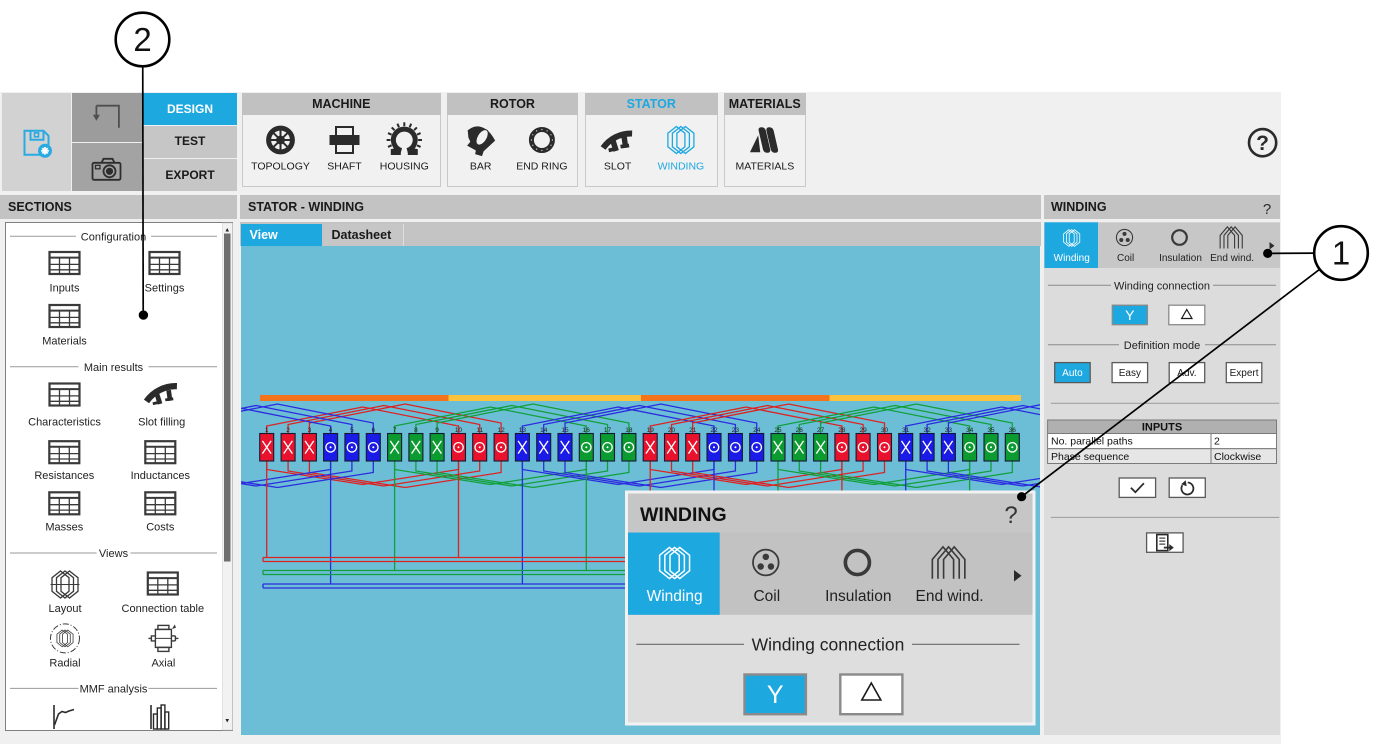  What do you see at coordinates (765, 167) in the screenshot?
I see `svg-text: MATERIALS` at bounding box center [765, 167].